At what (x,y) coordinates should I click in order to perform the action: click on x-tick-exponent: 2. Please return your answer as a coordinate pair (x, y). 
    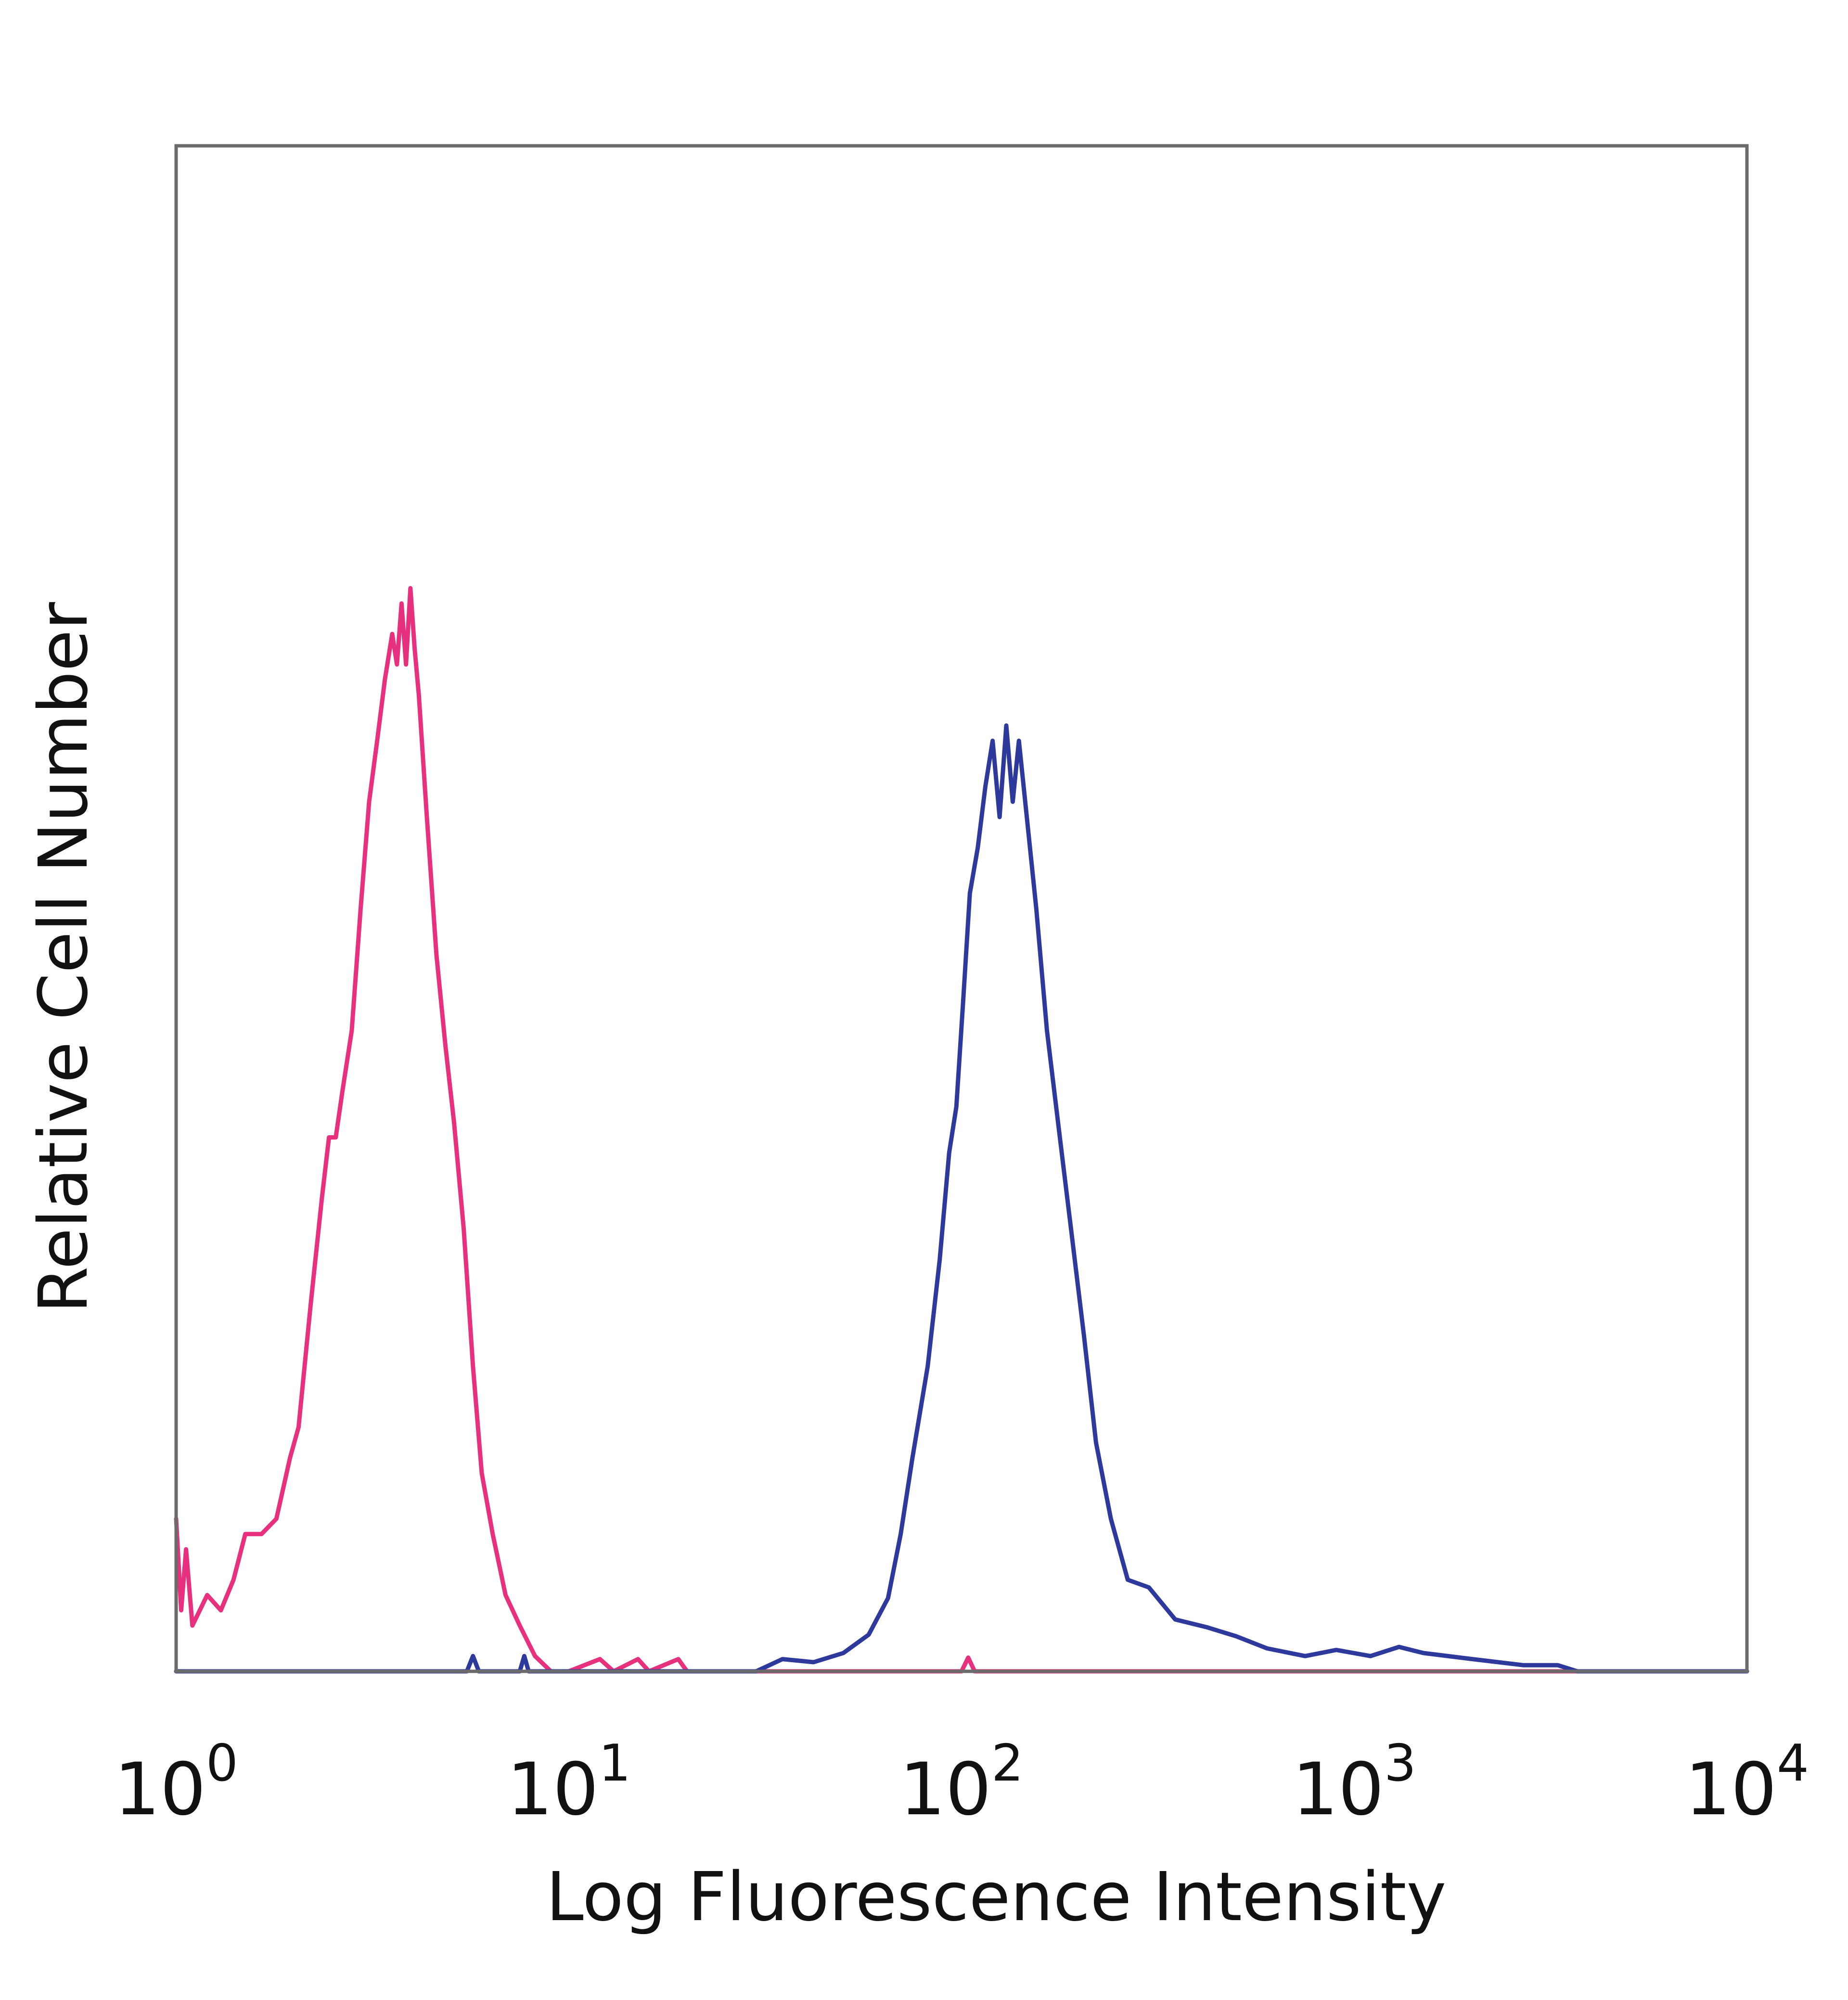
    Looking at the image, I should click on (1007, 1763).